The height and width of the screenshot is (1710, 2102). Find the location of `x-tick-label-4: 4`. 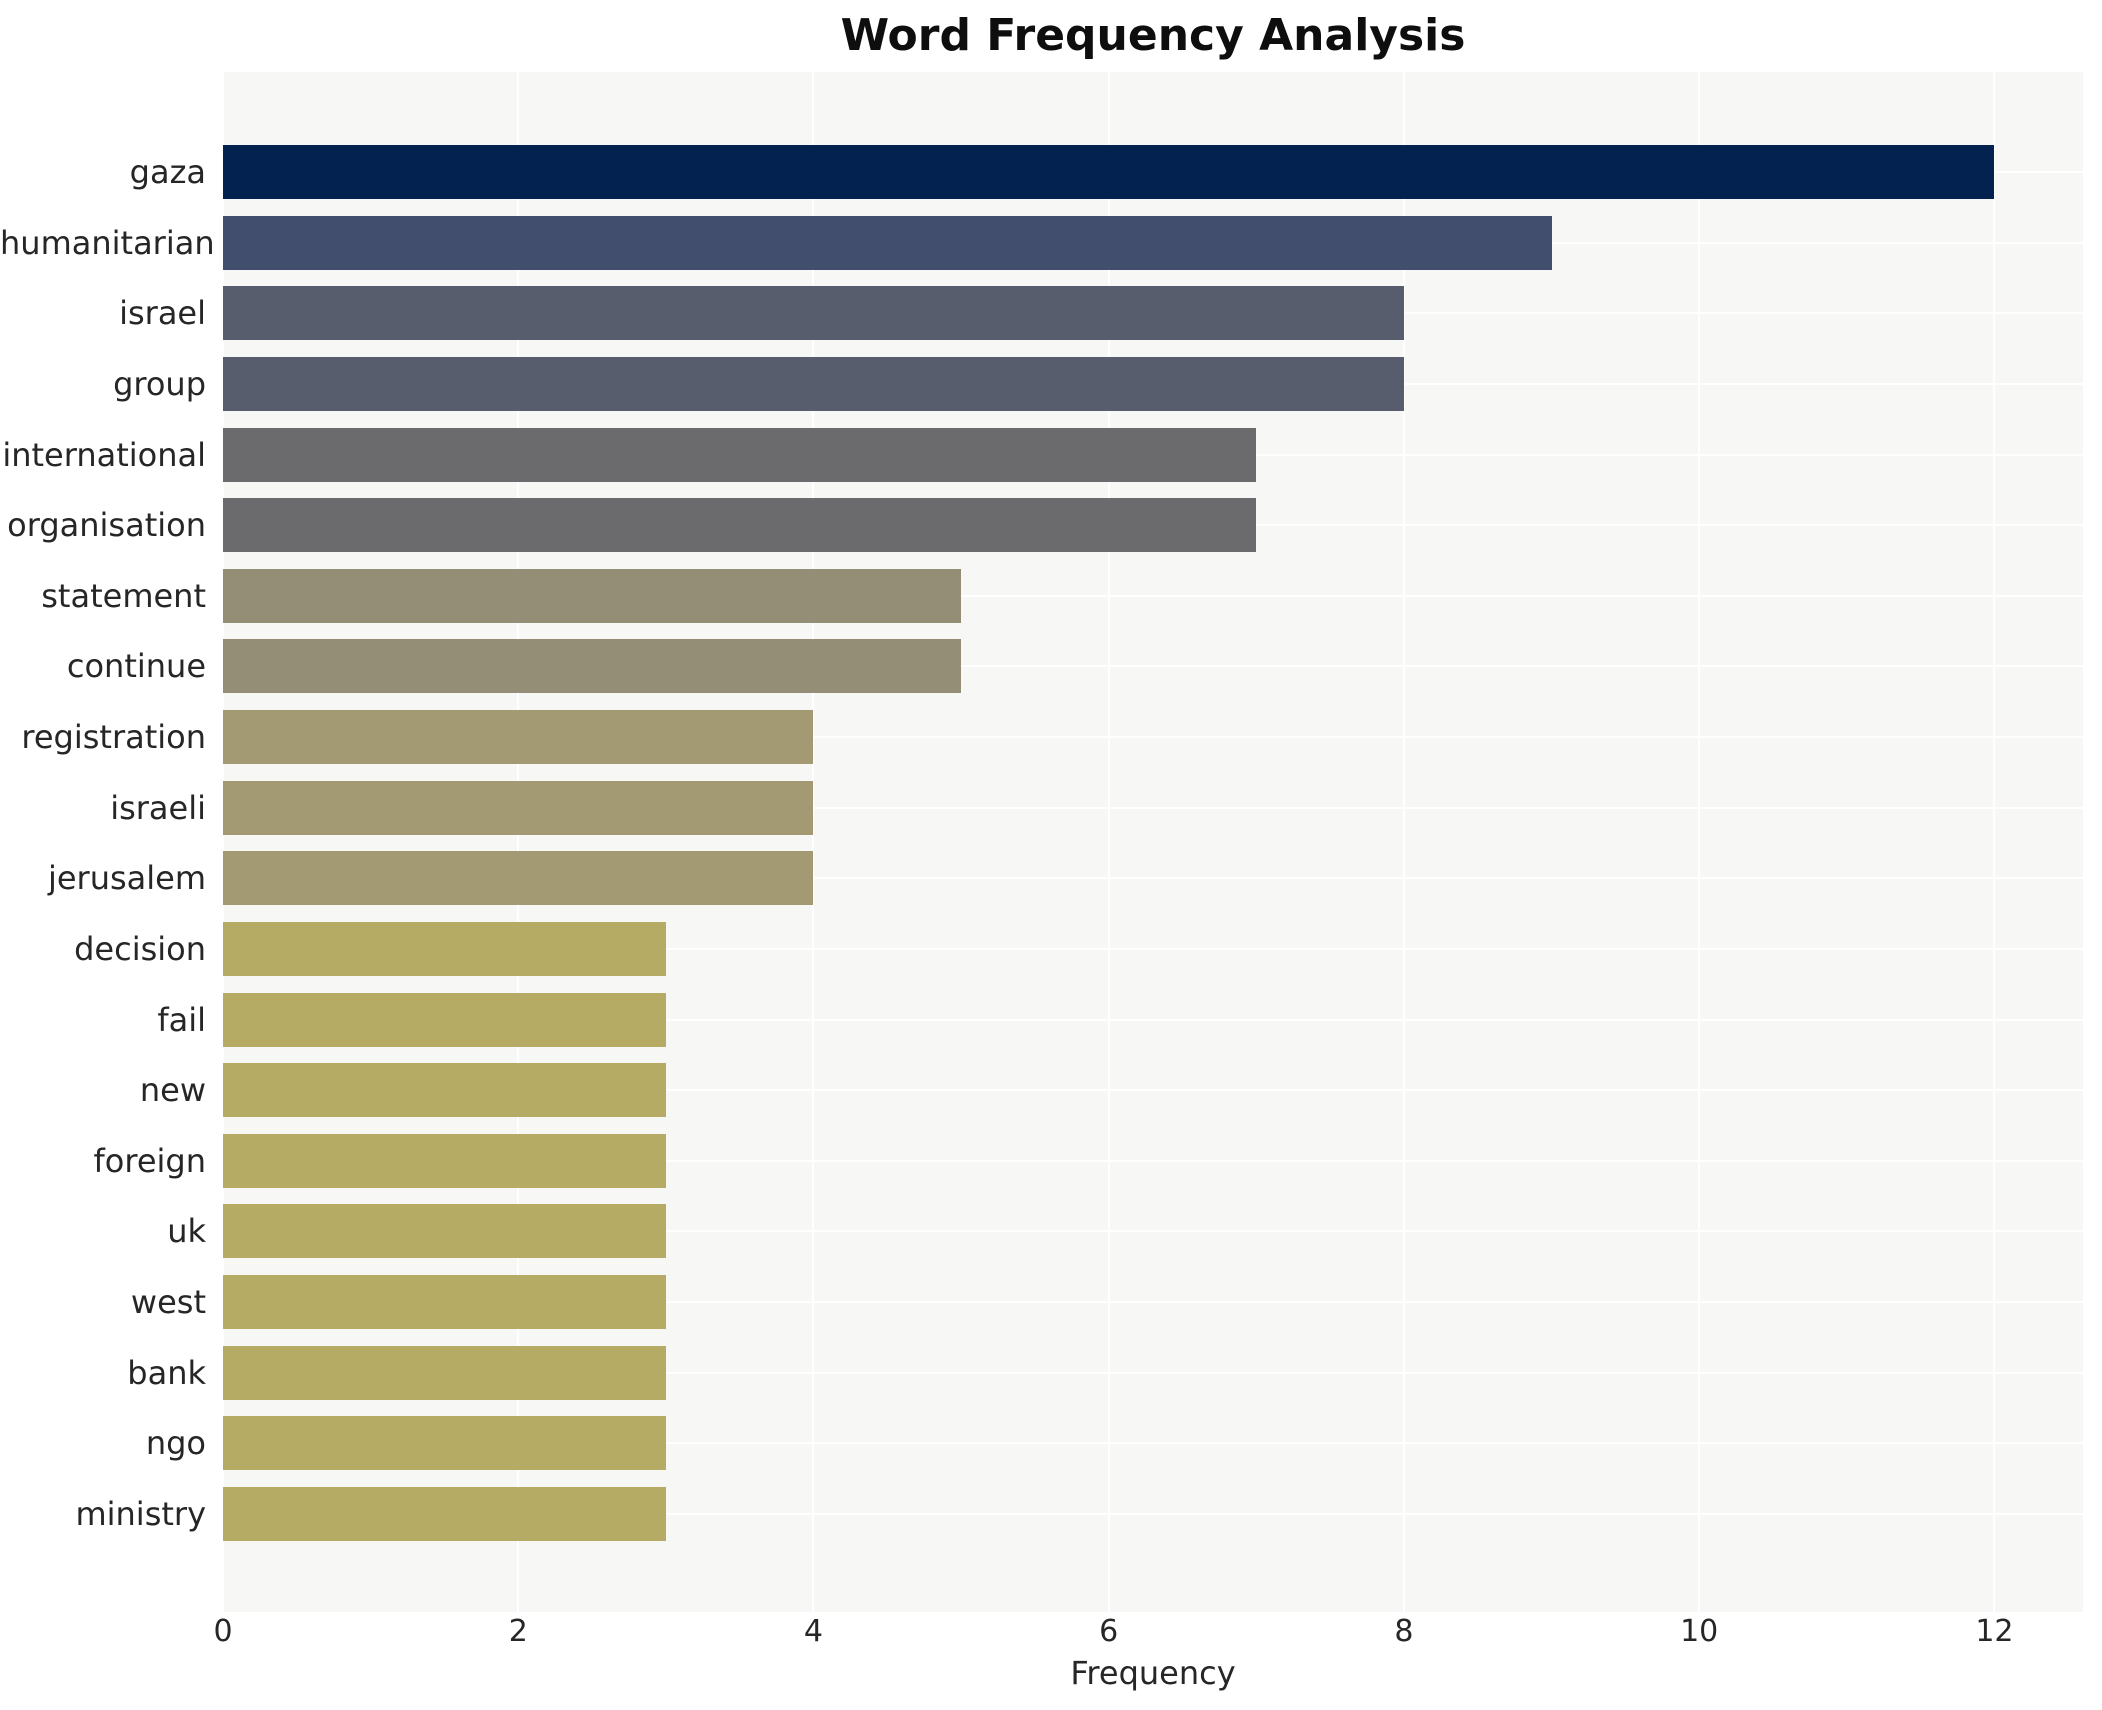

x-tick-label-4: 4 is located at coordinates (813, 1631).